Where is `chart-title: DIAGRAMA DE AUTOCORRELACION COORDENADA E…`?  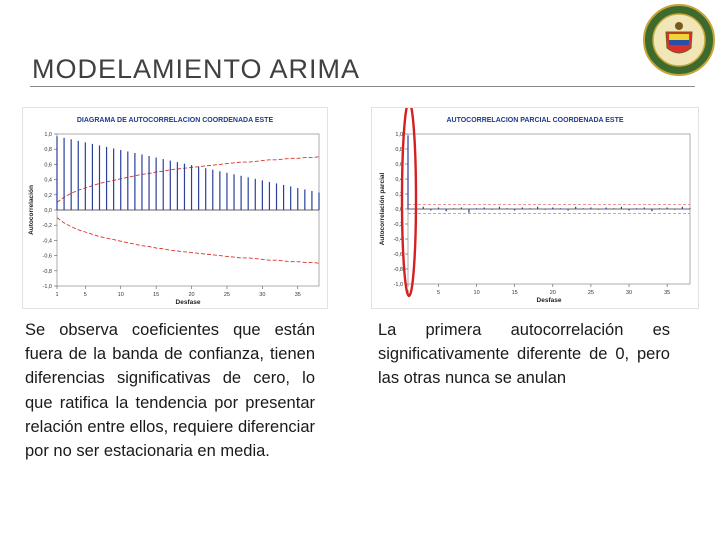
chart-title: DIAGRAMA DE AUTOCORRELACION COORDENADA E… is located at coordinates (175, 120).